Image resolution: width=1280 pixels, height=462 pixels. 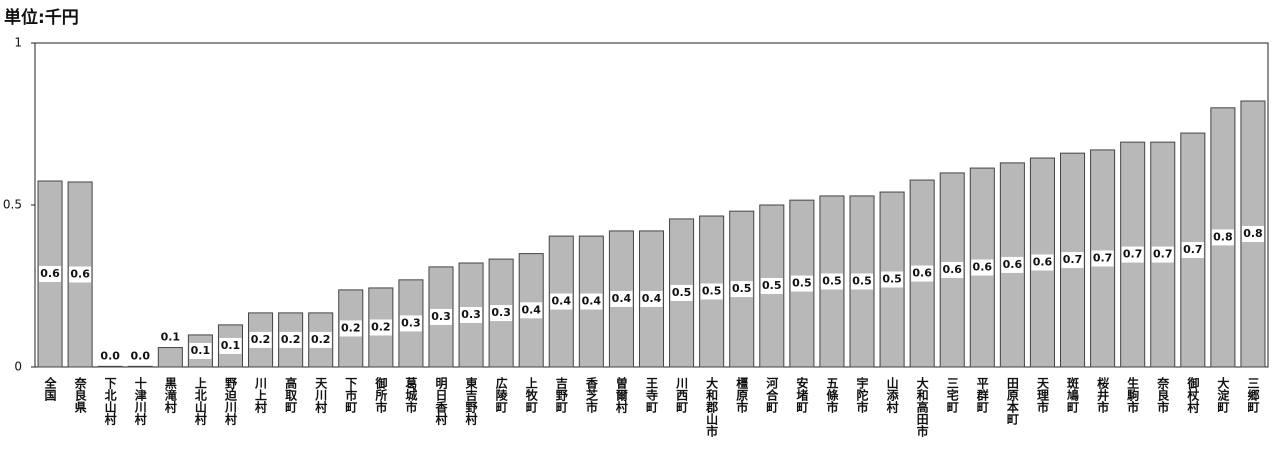 I want to click on value-label: 0.8, so click(x=1223, y=236).